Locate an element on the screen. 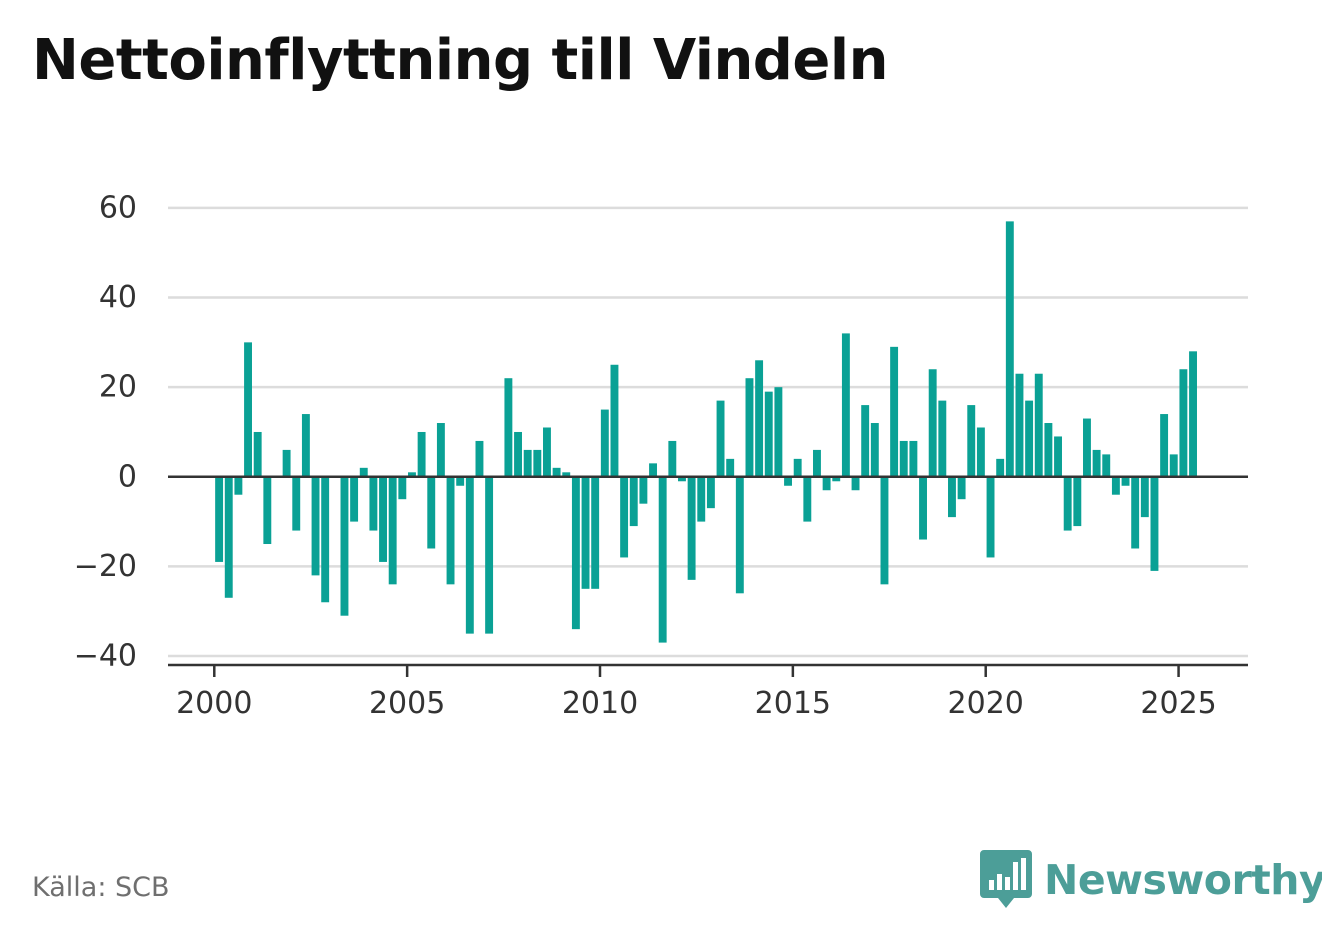  x-tick-label: 2020 is located at coordinates (986, 703).